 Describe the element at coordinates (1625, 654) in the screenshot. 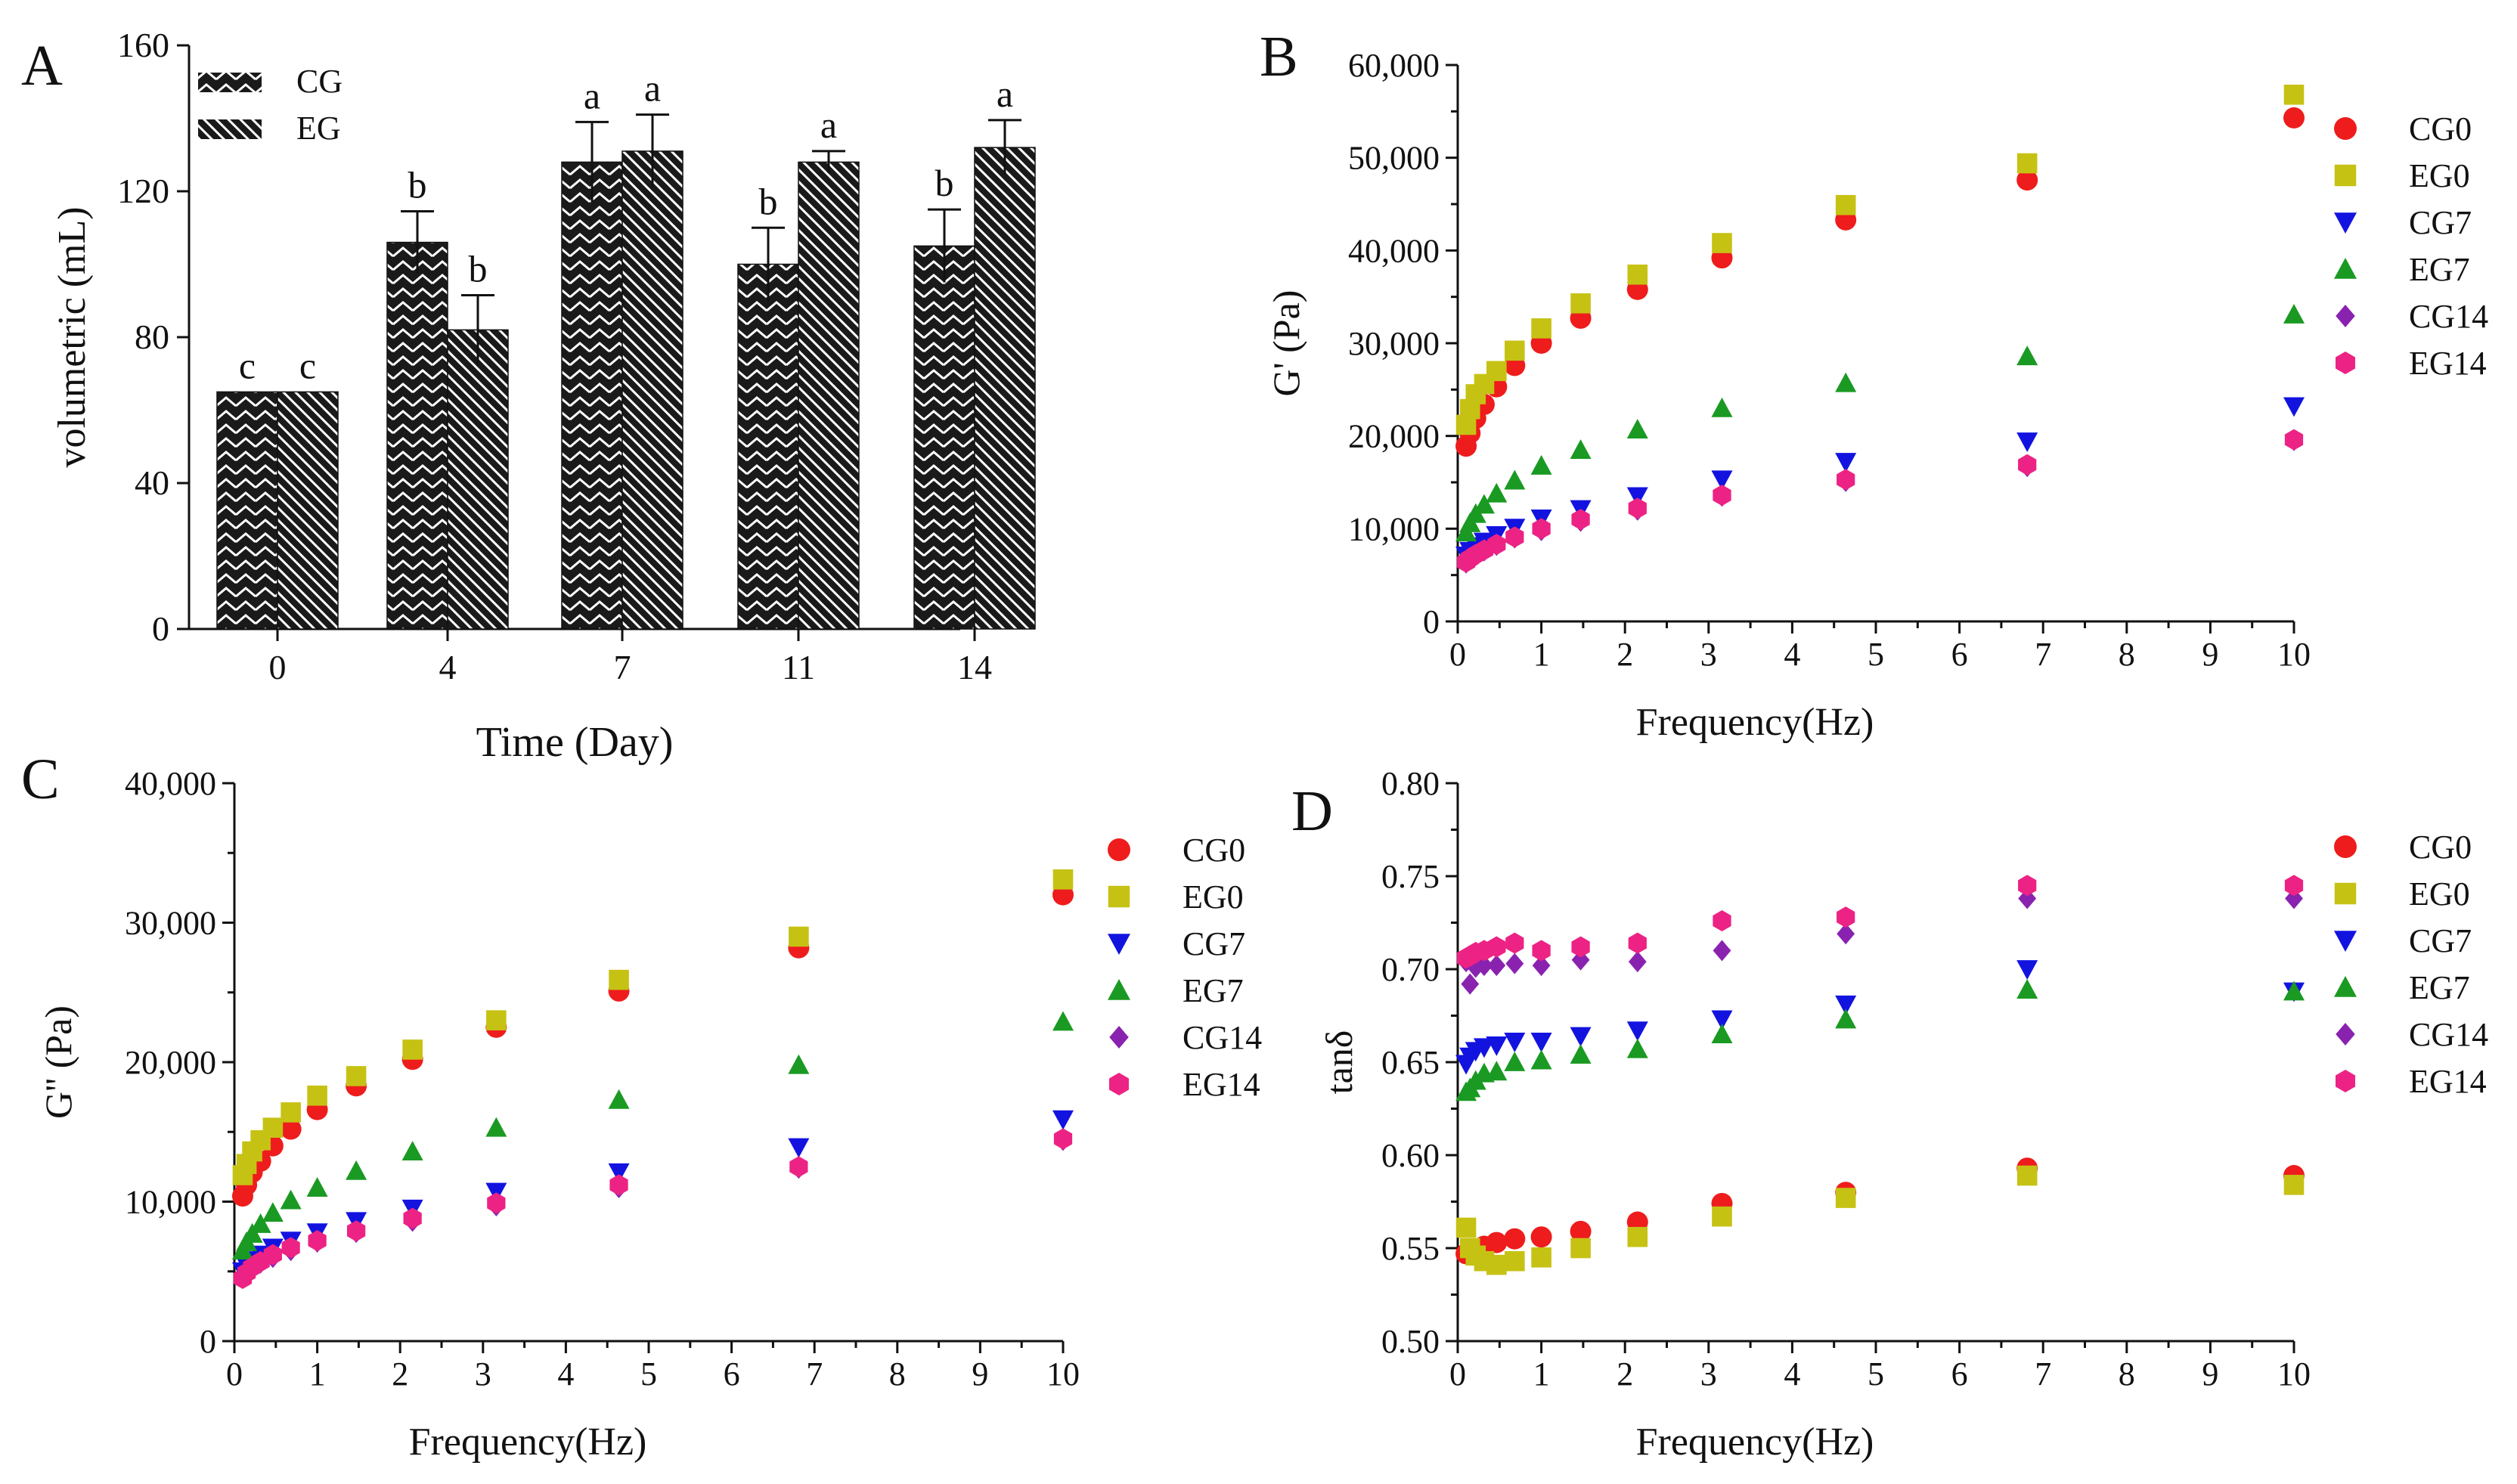

I see `x-tick-label: 2` at that location.